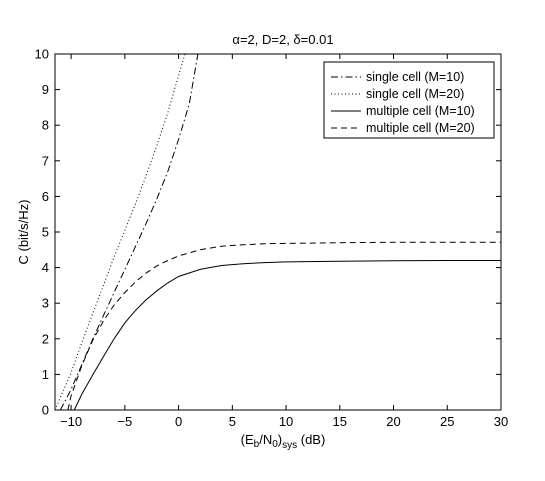  I want to click on y-tick-label: 8, so click(45, 125).